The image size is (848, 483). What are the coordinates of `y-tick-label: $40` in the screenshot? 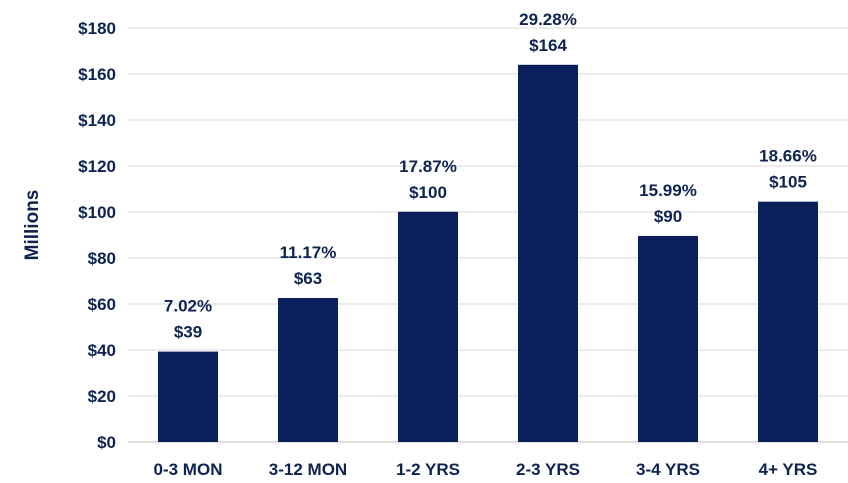 It's located at (102, 350).